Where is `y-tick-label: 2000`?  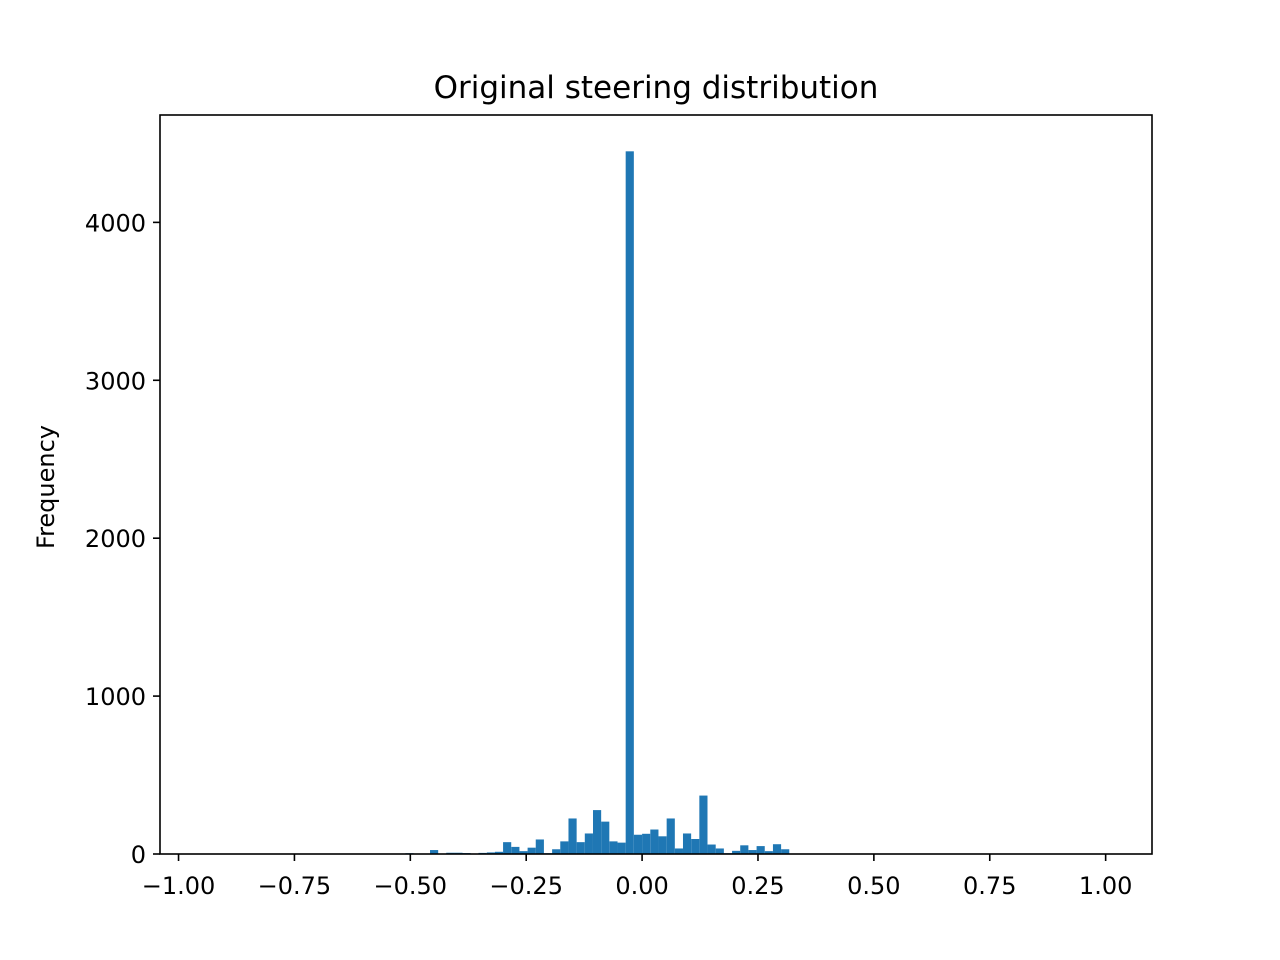
y-tick-label: 2000 is located at coordinates (115, 539).